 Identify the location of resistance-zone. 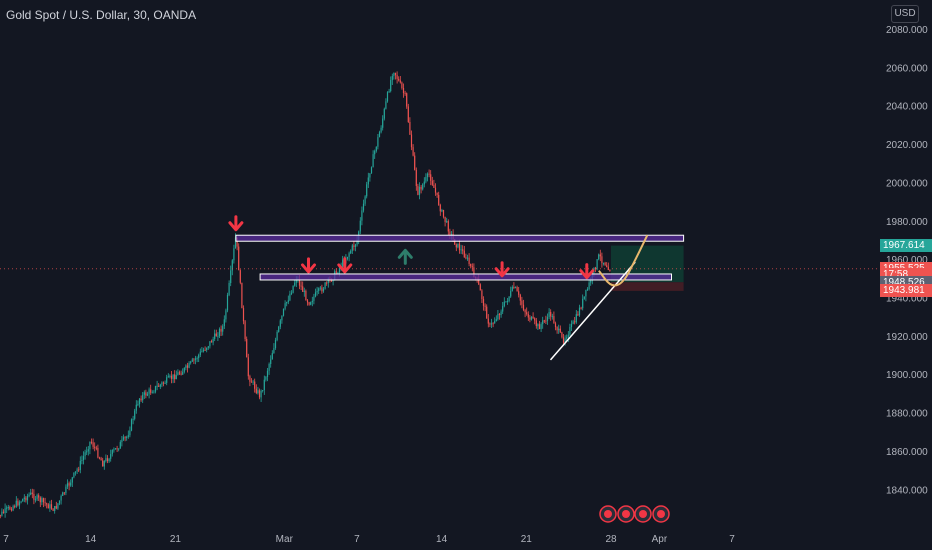
(465, 277).